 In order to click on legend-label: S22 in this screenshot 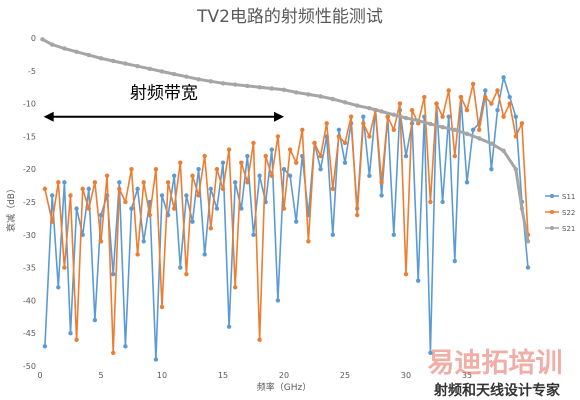, I will do `click(568, 213)`.